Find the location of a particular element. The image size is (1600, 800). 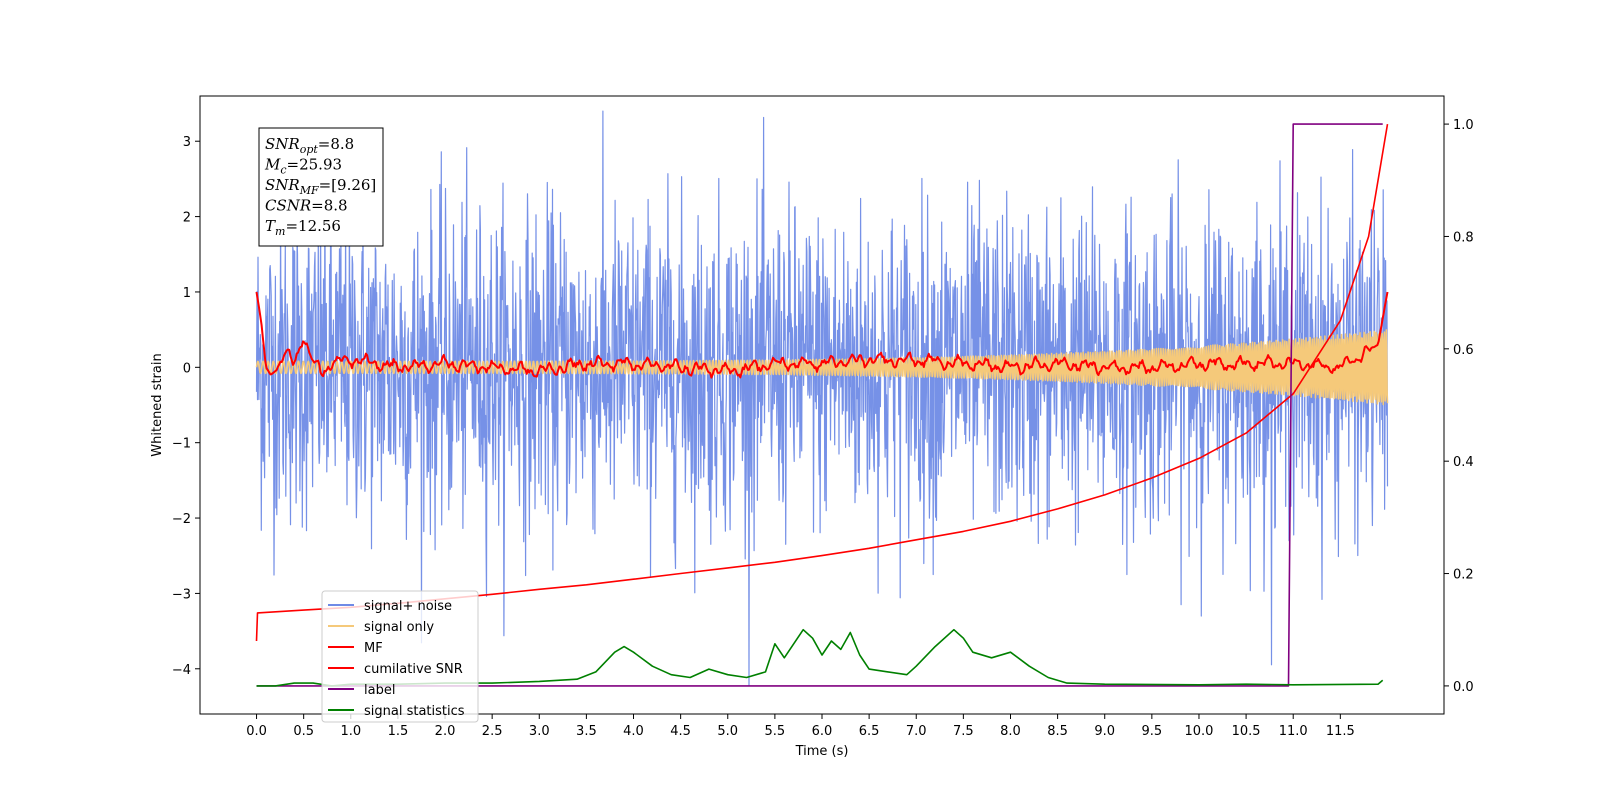

x-tick-label: 5.0 is located at coordinates (727, 731).